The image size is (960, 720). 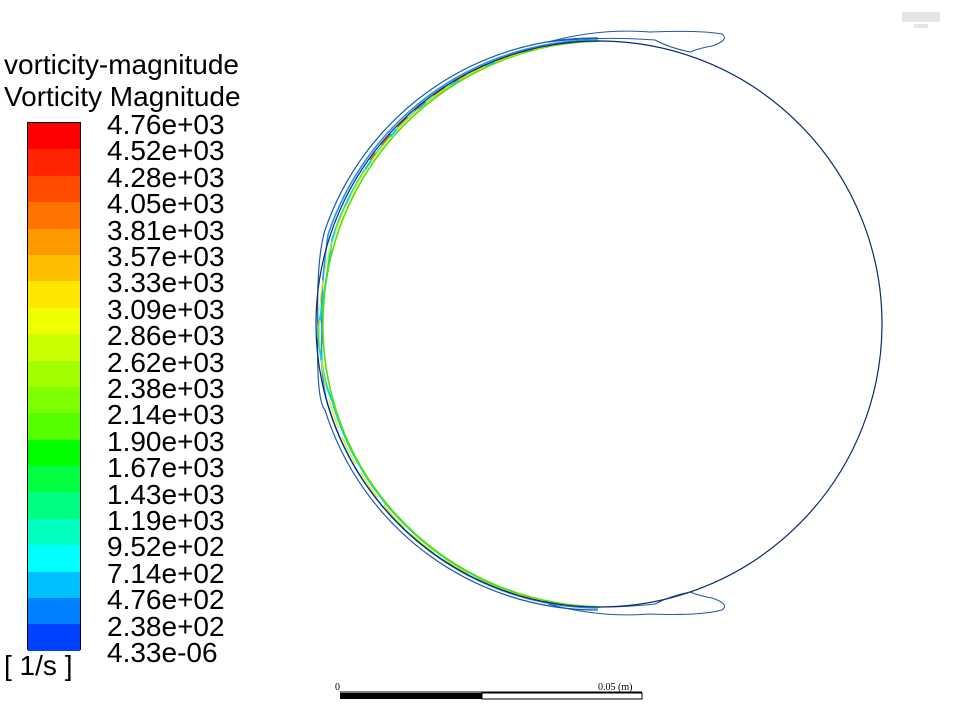 I want to click on colorbar-tick-label: 7.14e+02, so click(x=166, y=573).